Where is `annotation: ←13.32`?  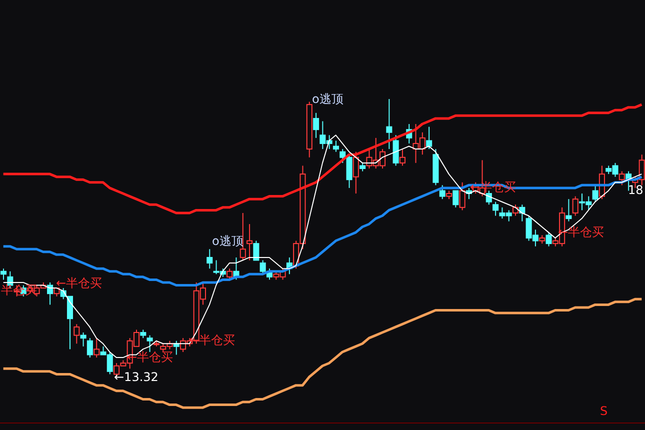
annotation: ←13.32 is located at coordinates (136, 377).